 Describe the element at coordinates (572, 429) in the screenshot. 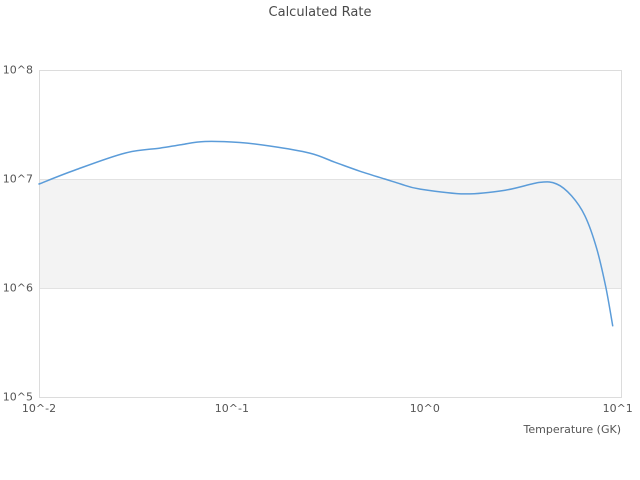

I see `x-axis-title: Temperature (GK)` at that location.